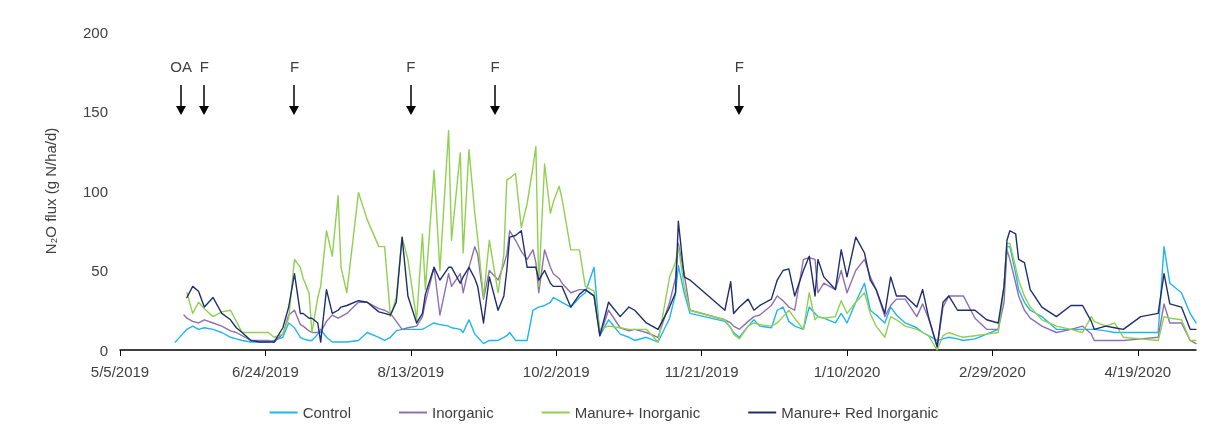  Describe the element at coordinates (103, 350) in the screenshot. I see `y-tick-label: 0` at that location.